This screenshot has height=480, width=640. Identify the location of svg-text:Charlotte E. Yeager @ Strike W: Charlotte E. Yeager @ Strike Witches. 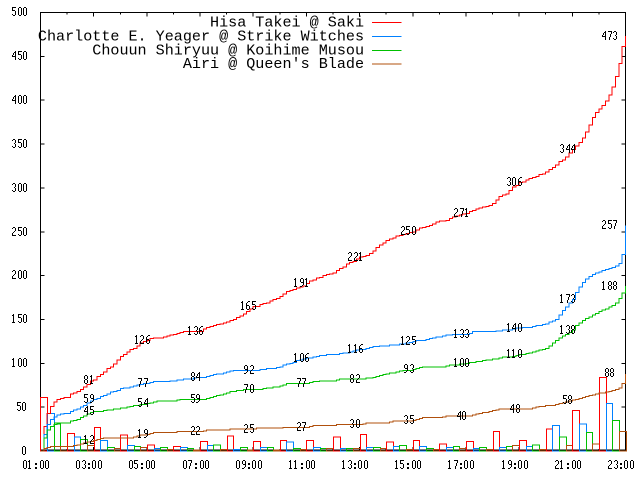
(201, 36).